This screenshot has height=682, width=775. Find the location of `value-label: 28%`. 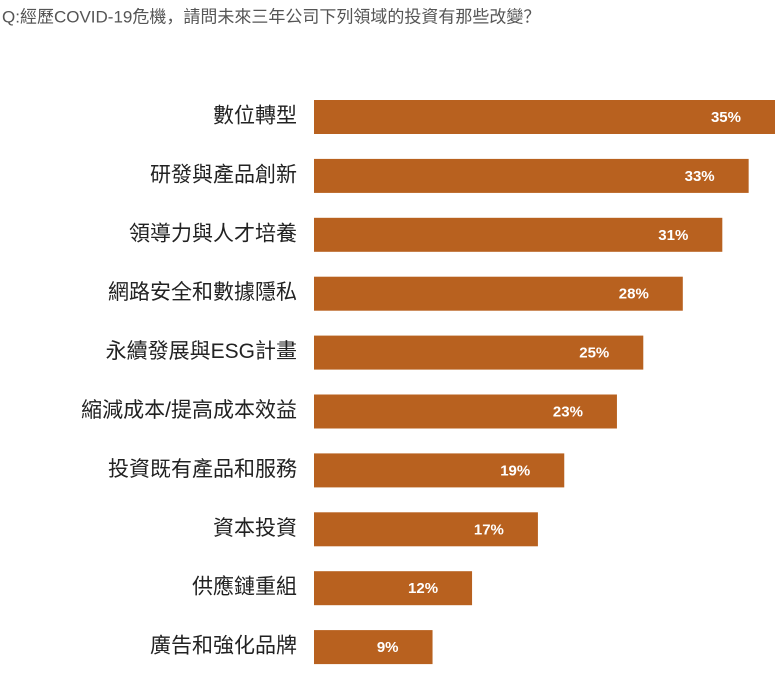

value-label: 28% is located at coordinates (634, 294).